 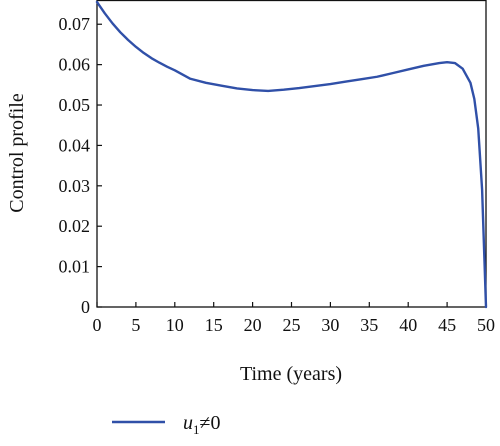 I want to click on y-tick-label: 0.05, so click(x=75, y=105).